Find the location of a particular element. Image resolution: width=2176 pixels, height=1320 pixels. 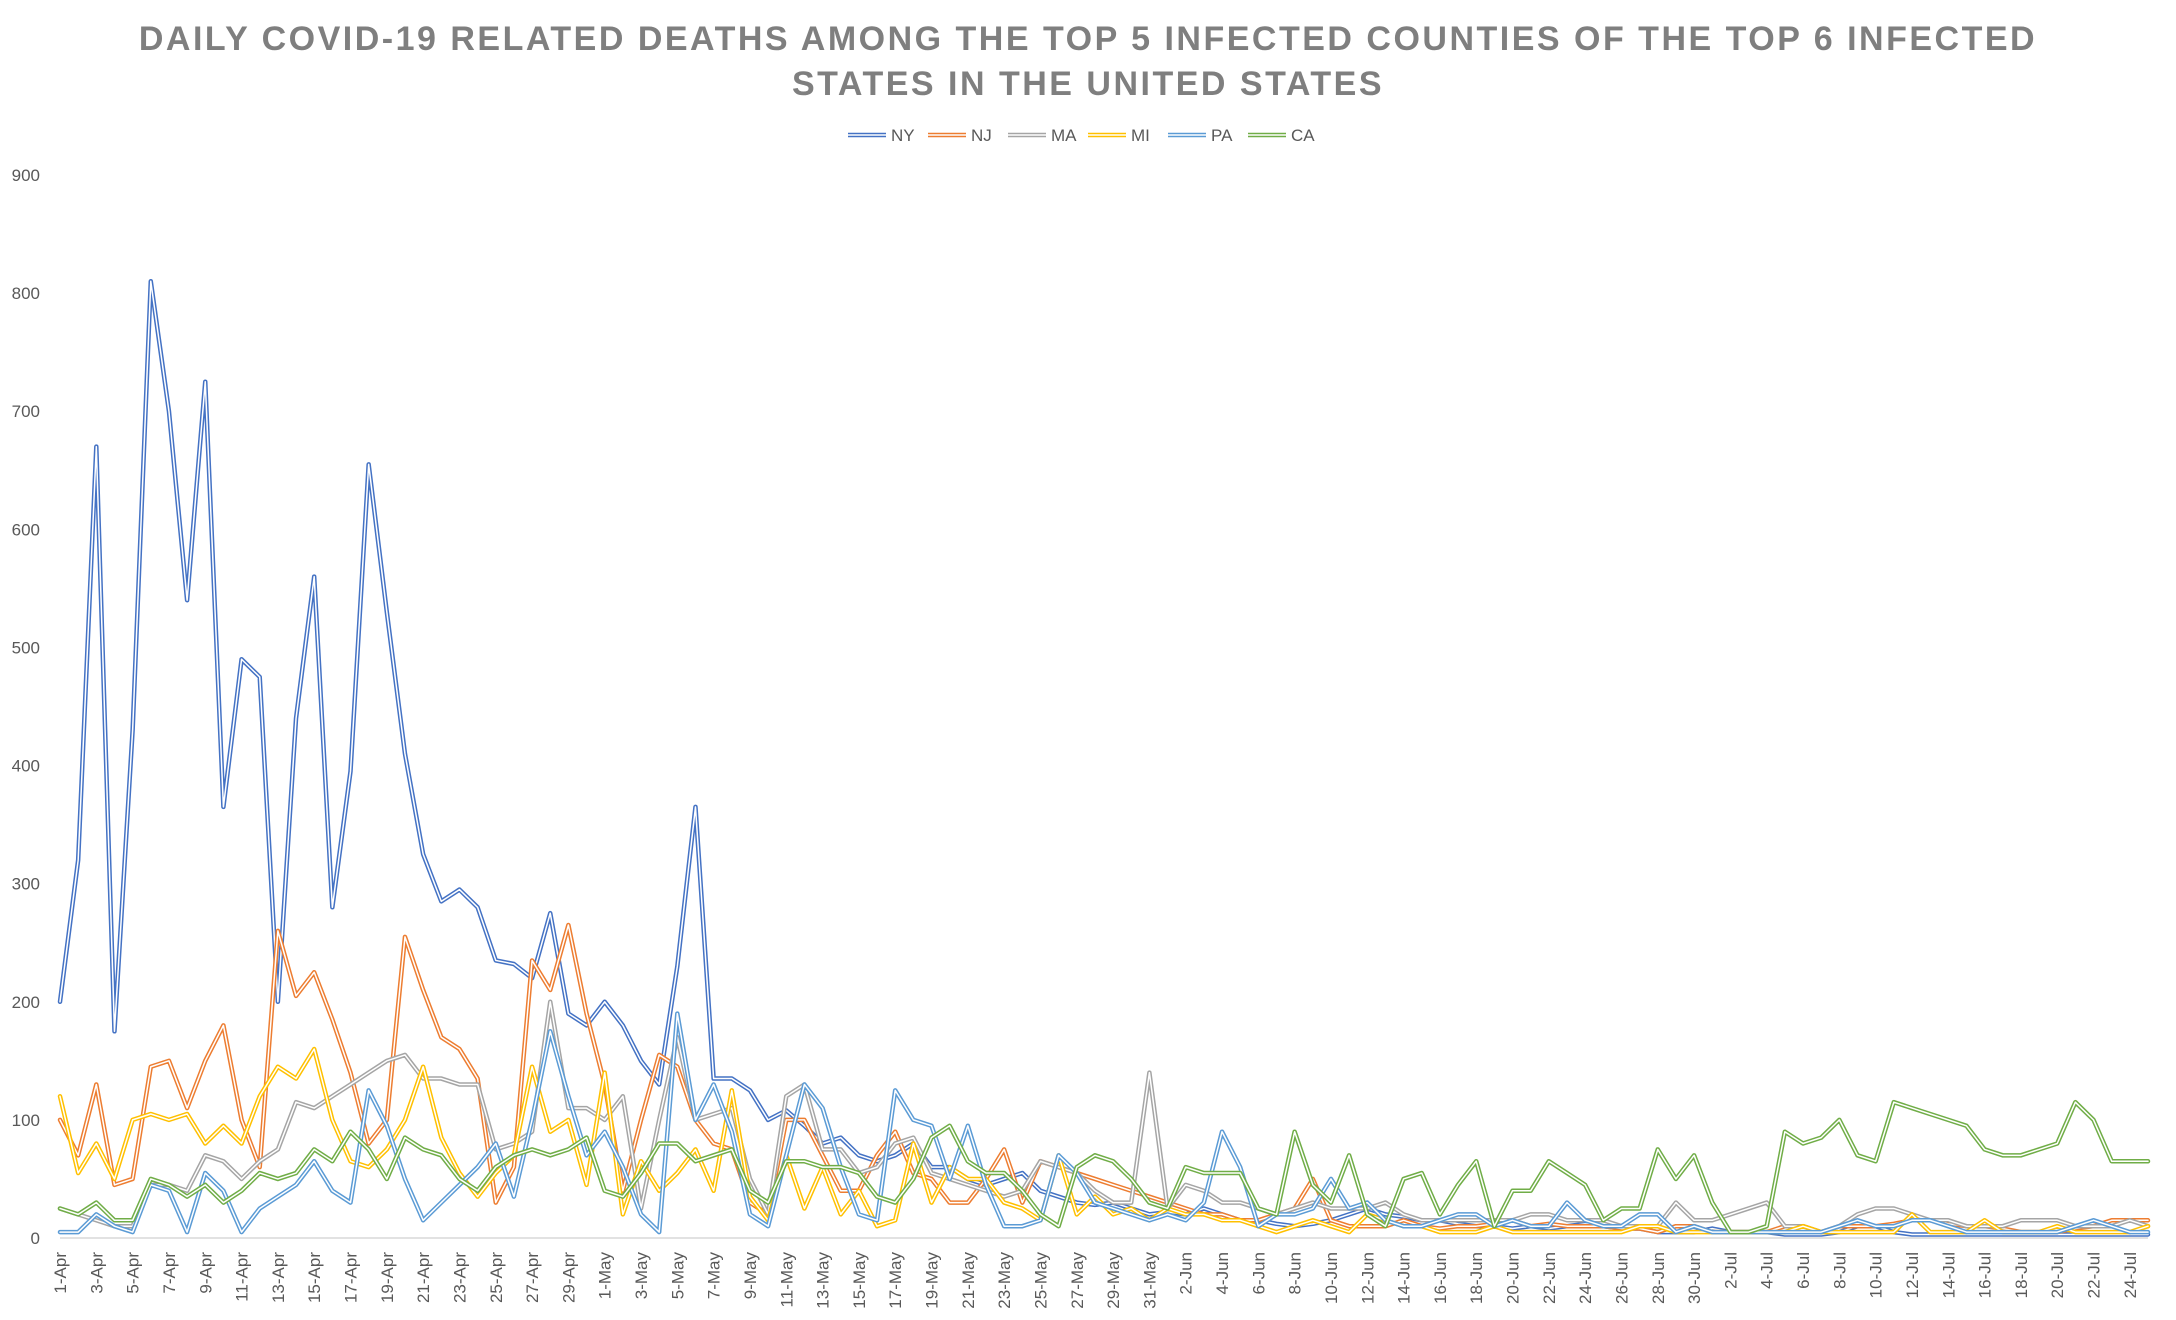

legend-item-ca: CA is located at coordinates (1281, 135).